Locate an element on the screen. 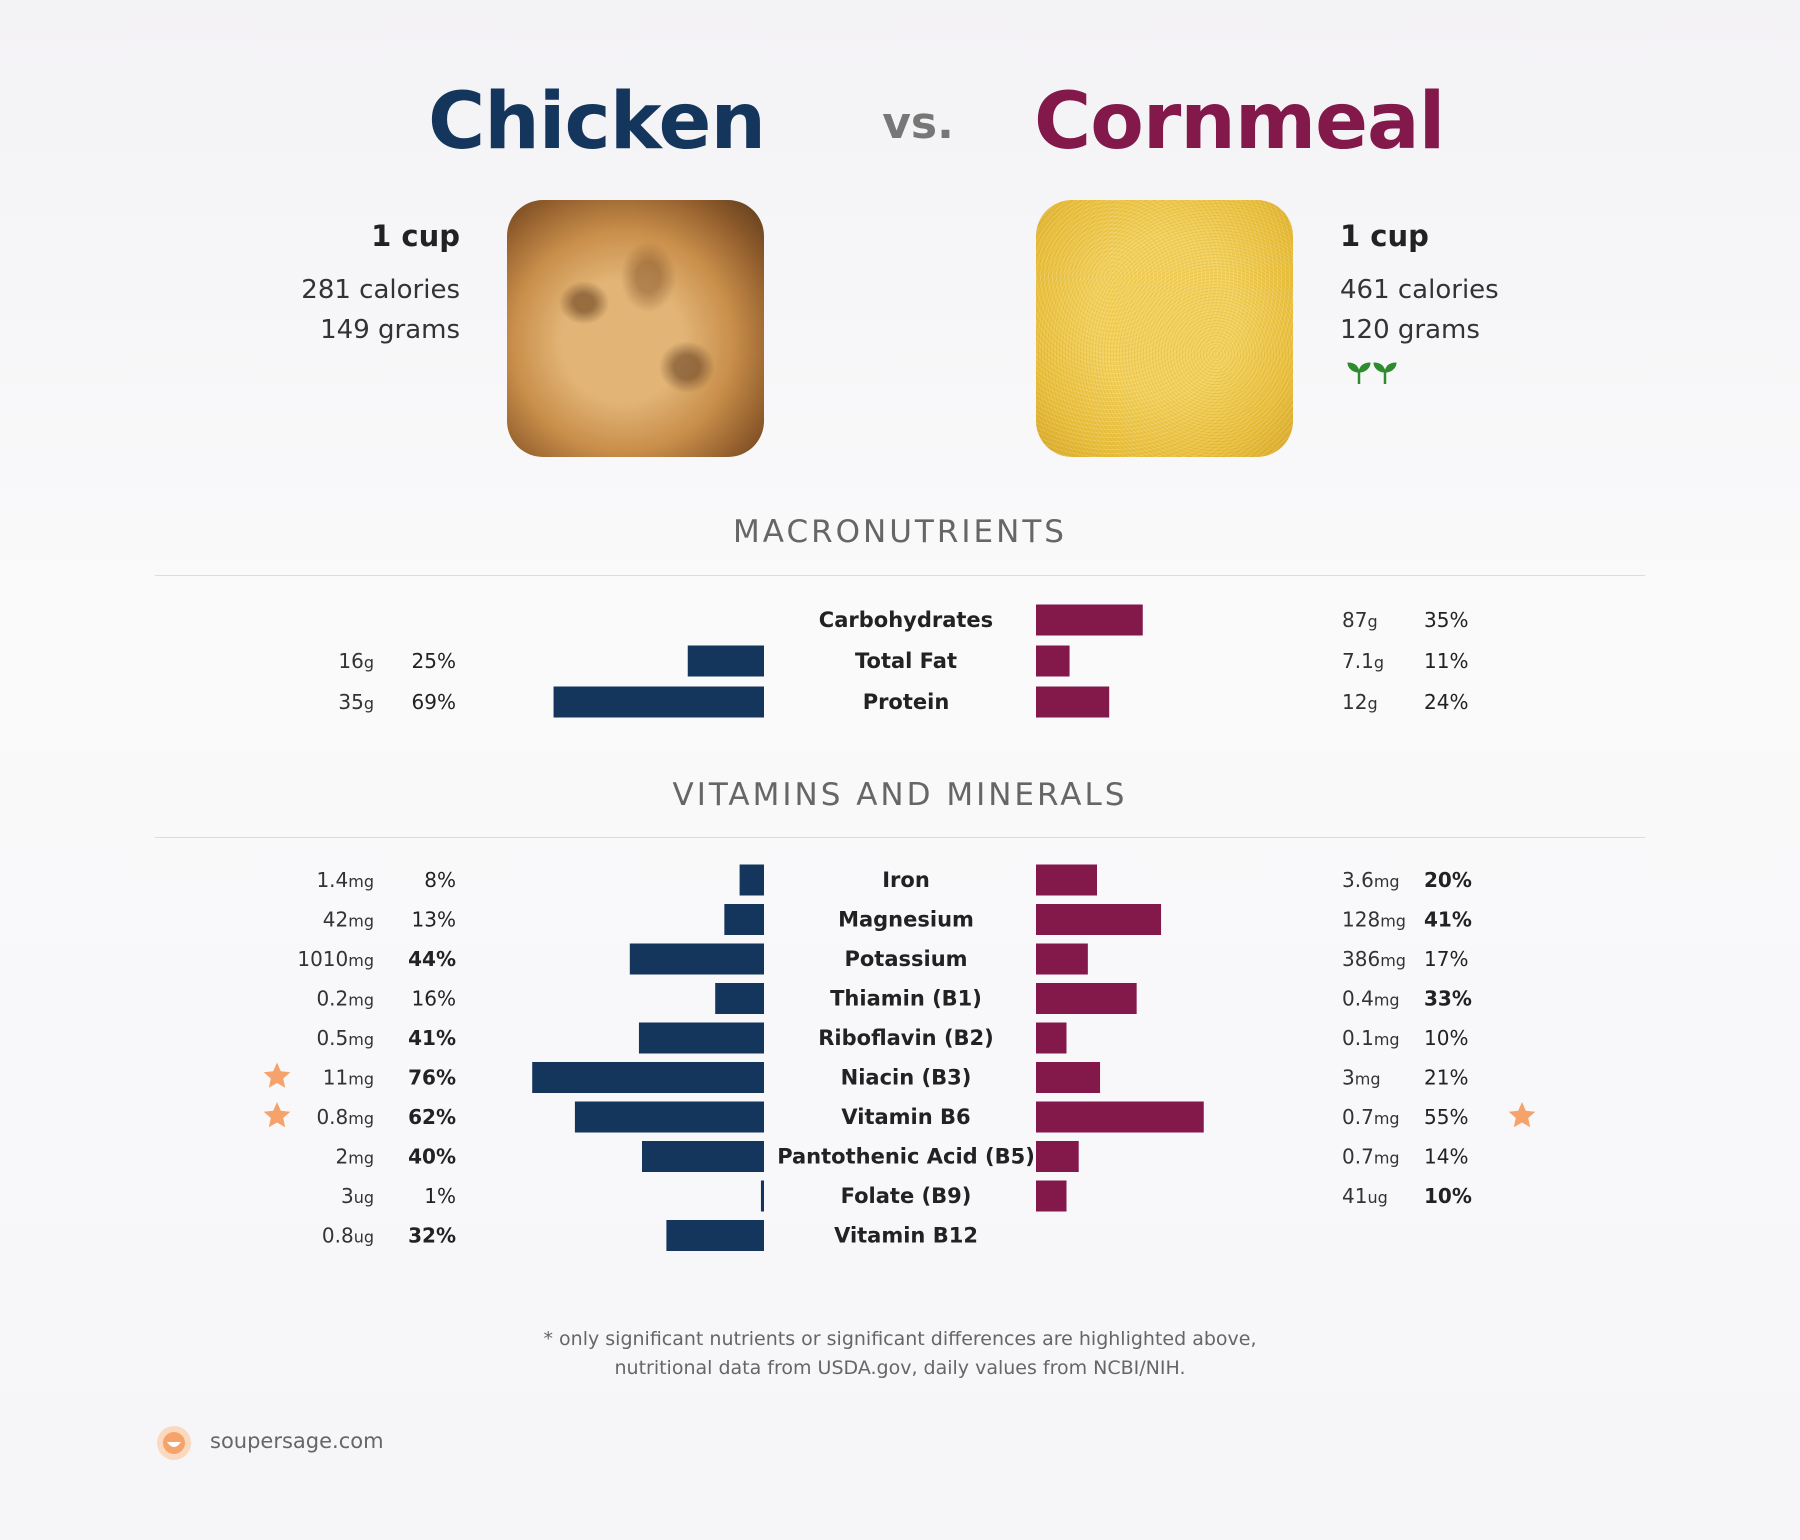 The width and height of the screenshot is (1800, 1540). nutrient-label: Protein is located at coordinates (906, 702).